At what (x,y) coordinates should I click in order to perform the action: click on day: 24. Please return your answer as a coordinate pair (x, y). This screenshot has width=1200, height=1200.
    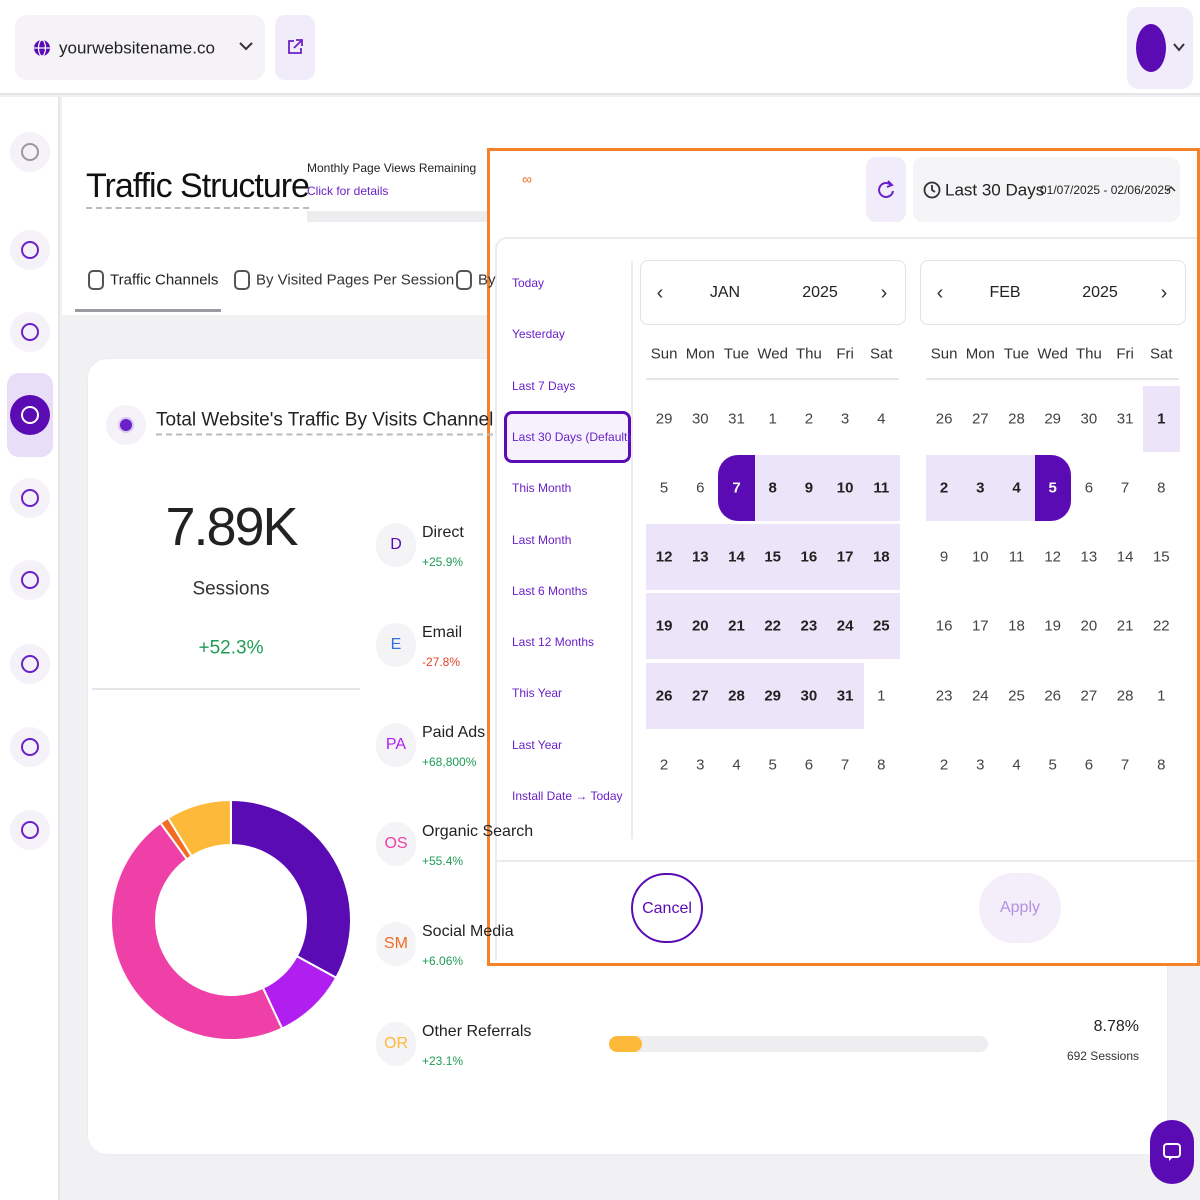
    Looking at the image, I should click on (980, 696).